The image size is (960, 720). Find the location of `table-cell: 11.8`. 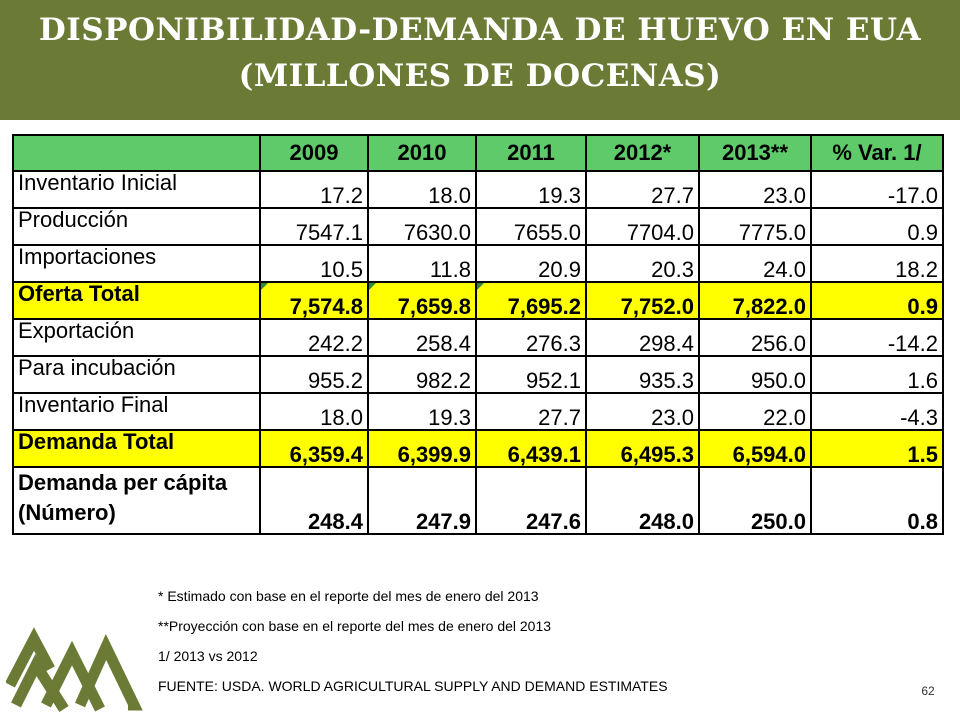

table-cell: 11.8 is located at coordinates (422, 263).